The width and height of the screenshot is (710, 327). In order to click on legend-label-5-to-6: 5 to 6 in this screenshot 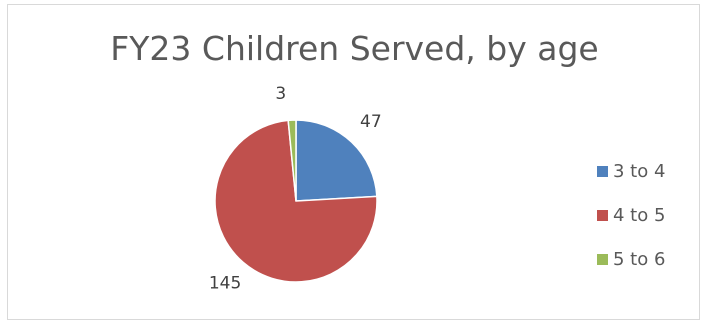, I will do `click(639, 259)`.